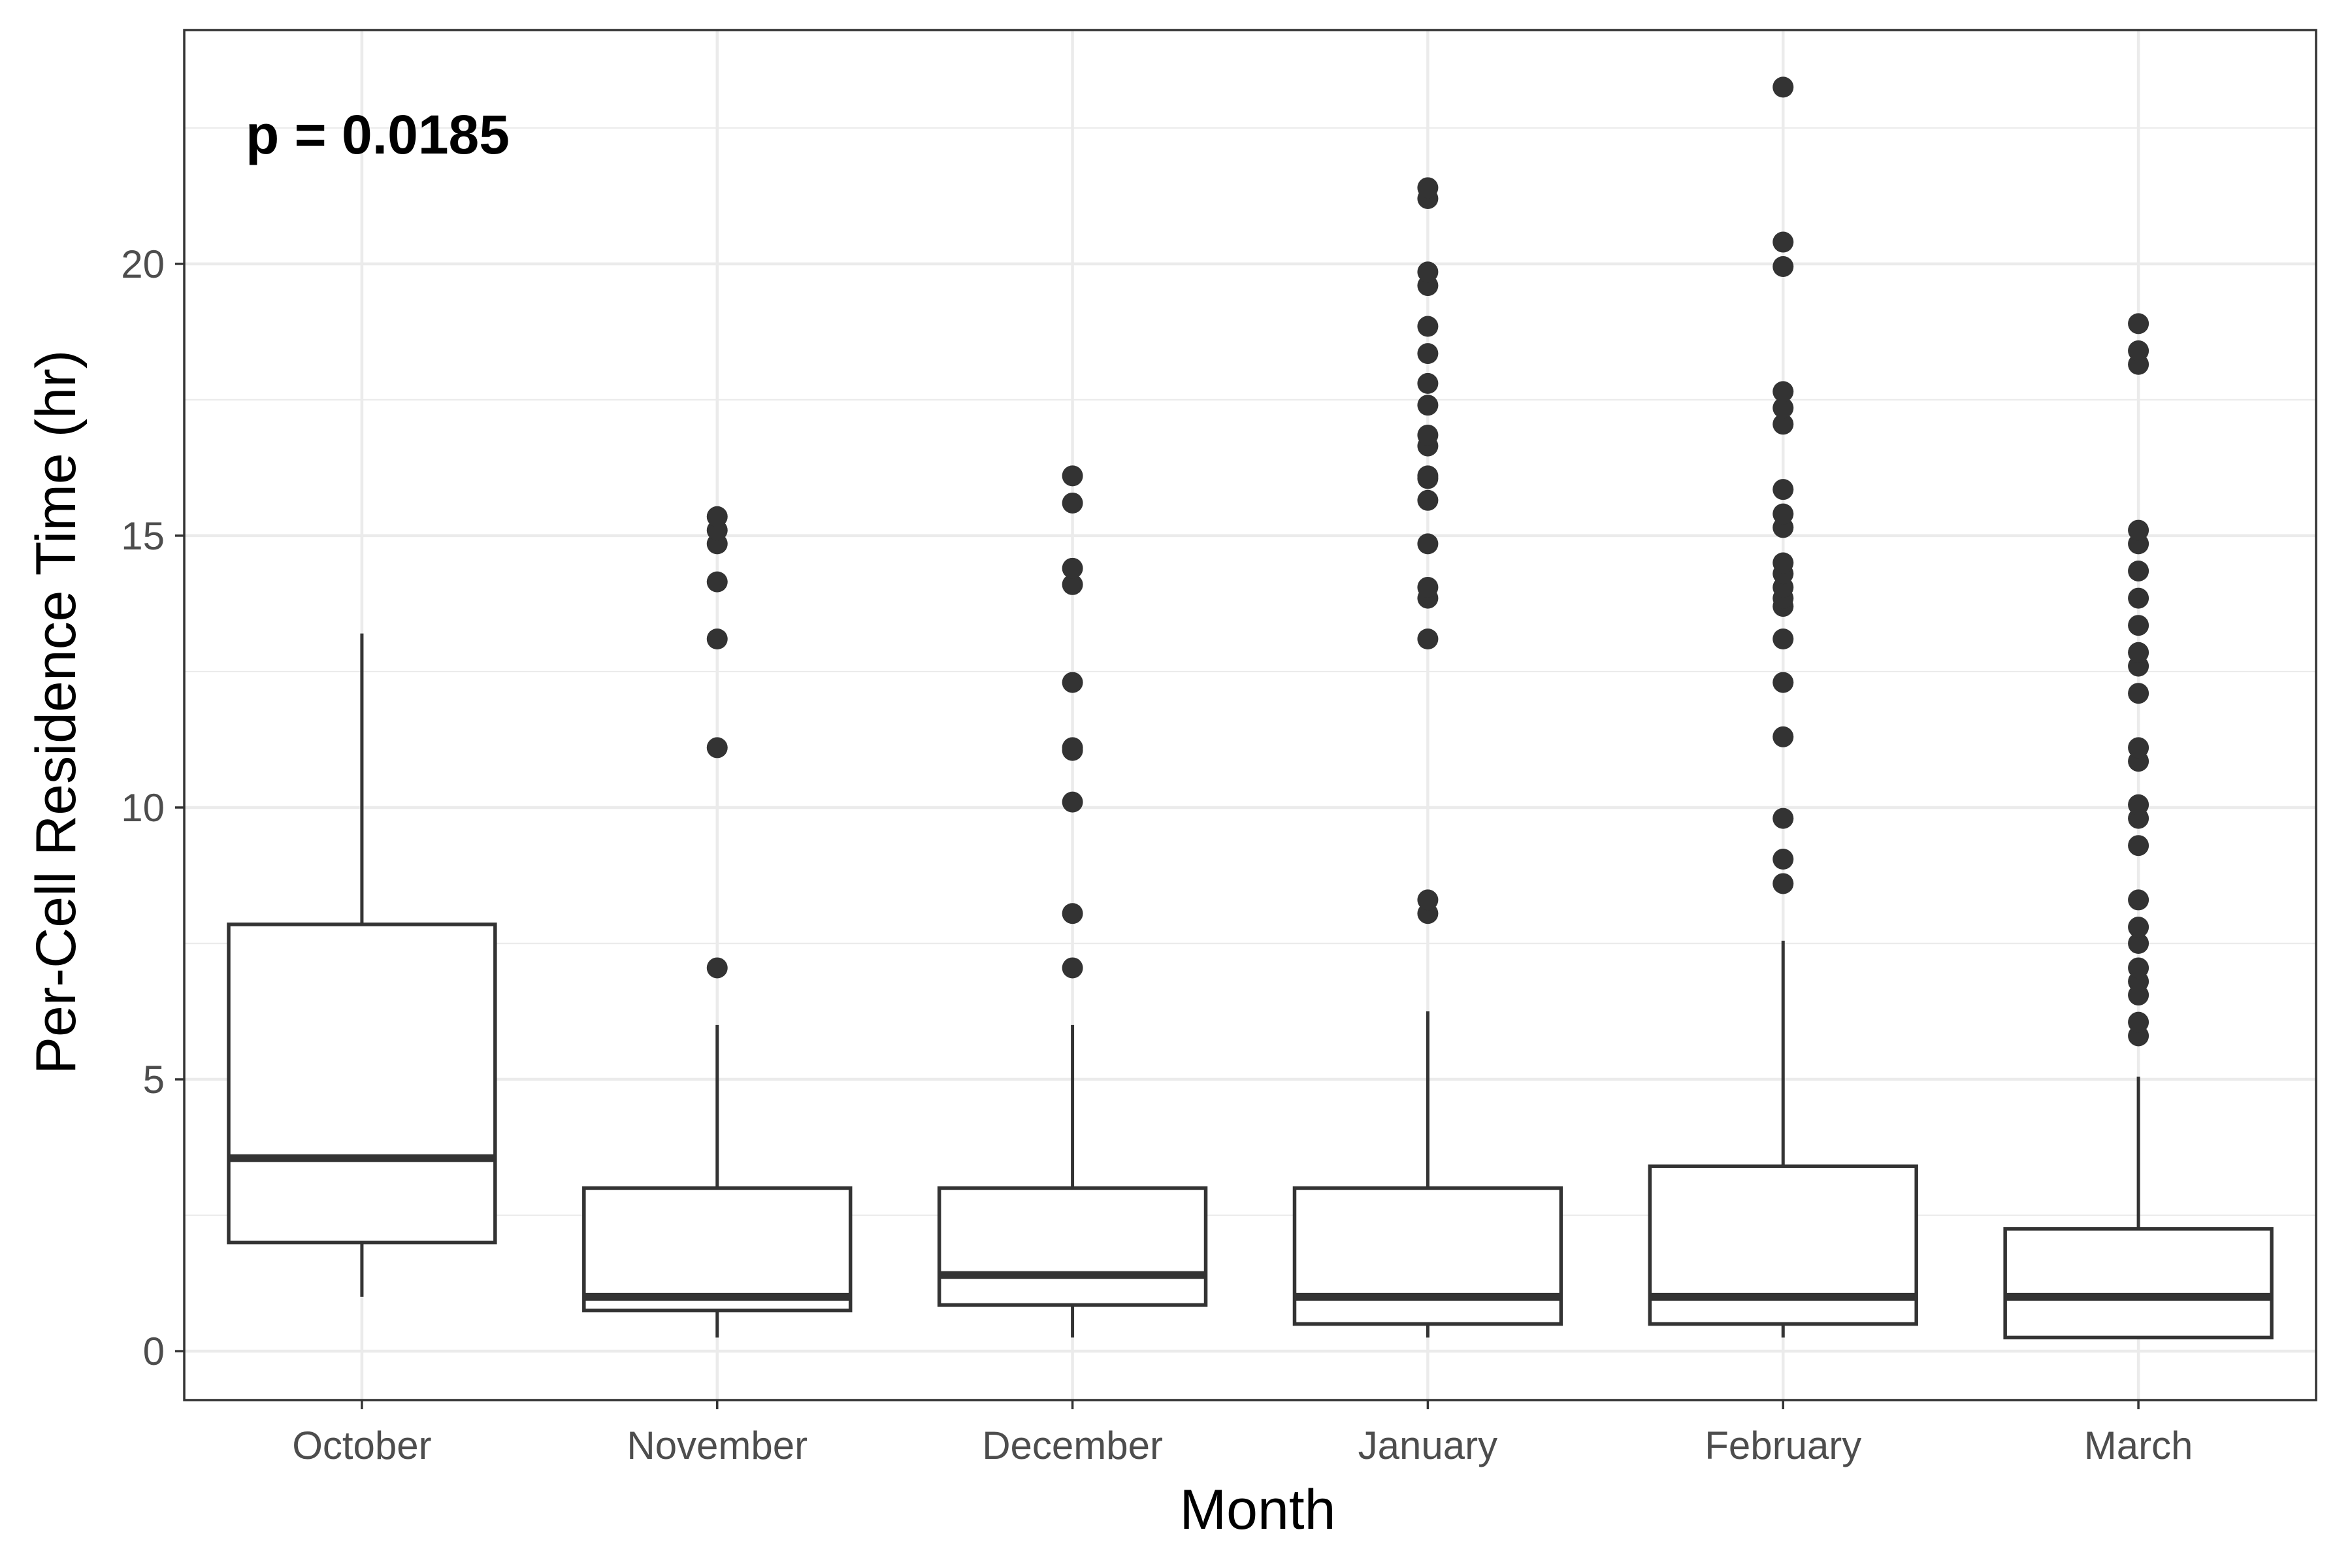 The image size is (2352, 1568). I want to click on y-tick-label: 5, so click(154, 1080).